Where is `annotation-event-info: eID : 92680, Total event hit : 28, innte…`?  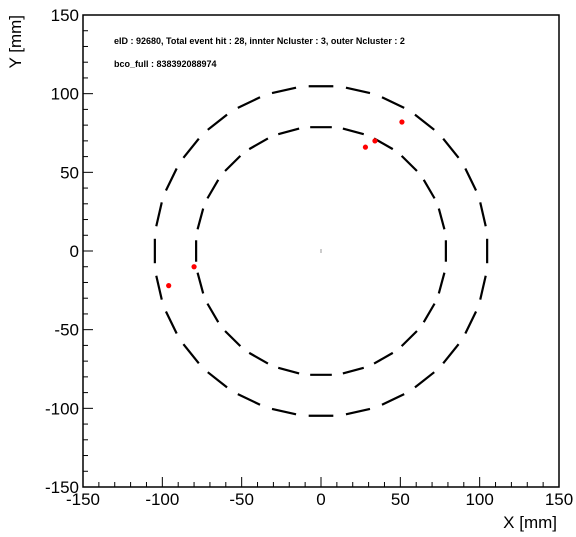
annotation-event-info: eID : 92680, Total event hit : 28, innte… is located at coordinates (259, 41).